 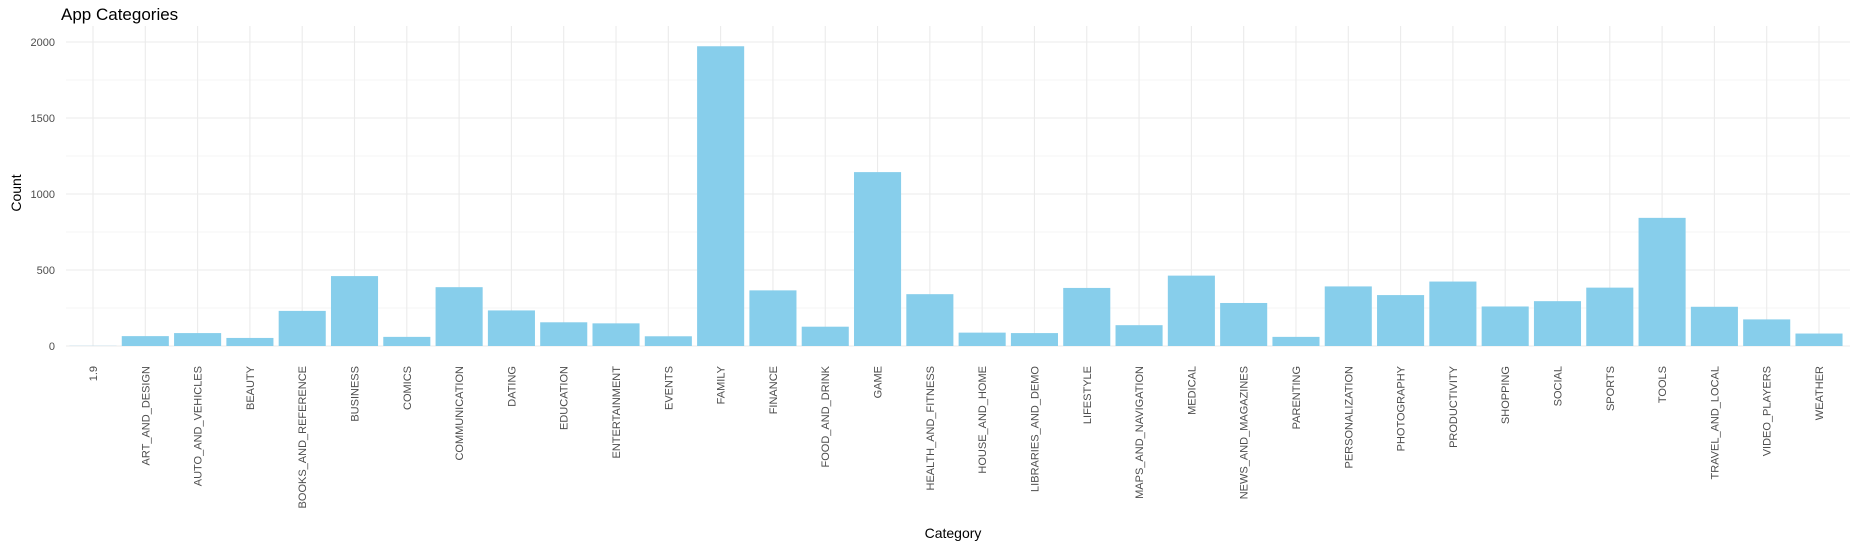 What do you see at coordinates (408, 388) in the screenshot?
I see `x-tick-label: COMICS` at bounding box center [408, 388].